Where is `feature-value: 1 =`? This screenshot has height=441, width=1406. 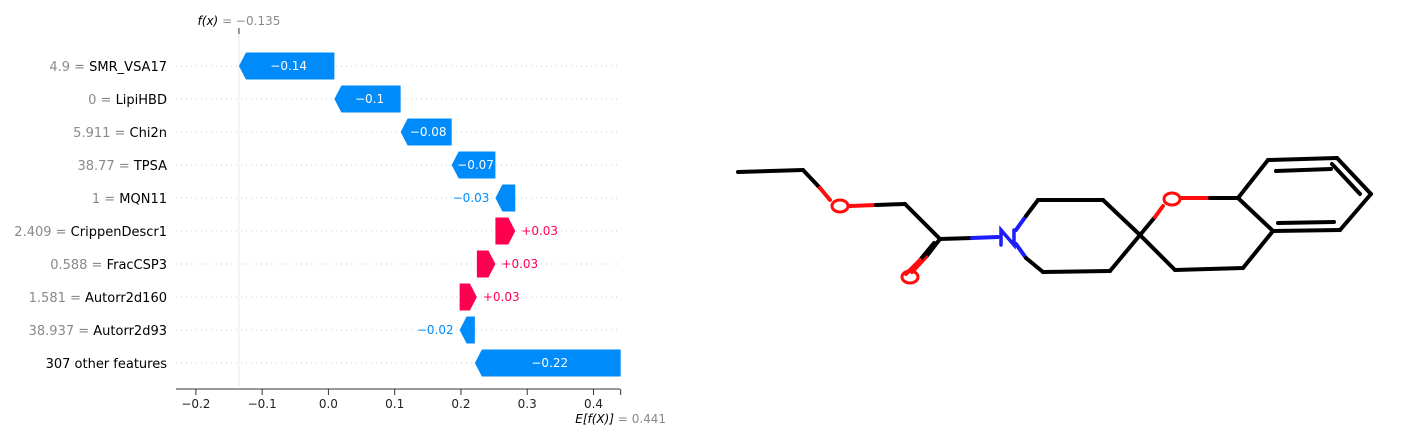
feature-value: 1 = is located at coordinates (105, 199).